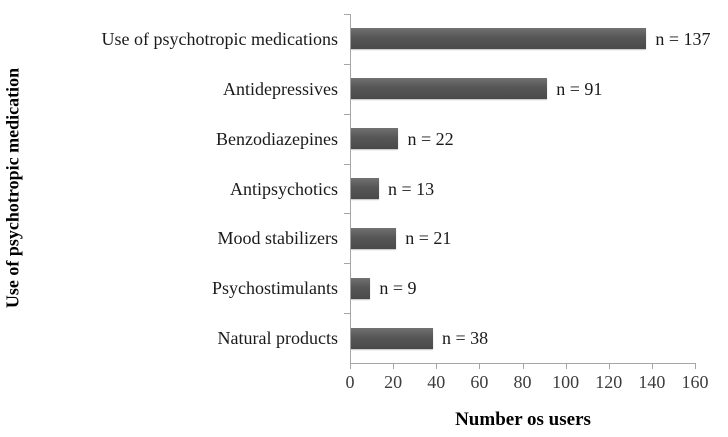 The height and width of the screenshot is (437, 728). I want to click on bar-value-label: n = 9, so click(398, 288).